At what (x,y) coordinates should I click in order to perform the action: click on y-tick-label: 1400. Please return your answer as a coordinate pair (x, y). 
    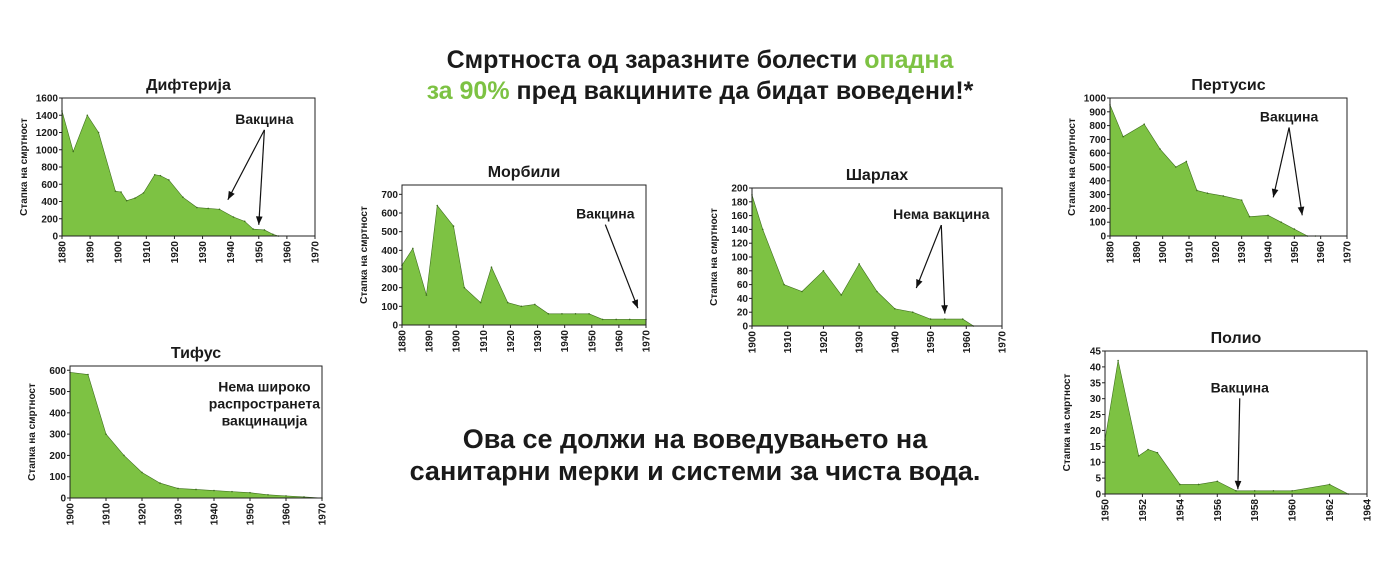
    Looking at the image, I should click on (47, 116).